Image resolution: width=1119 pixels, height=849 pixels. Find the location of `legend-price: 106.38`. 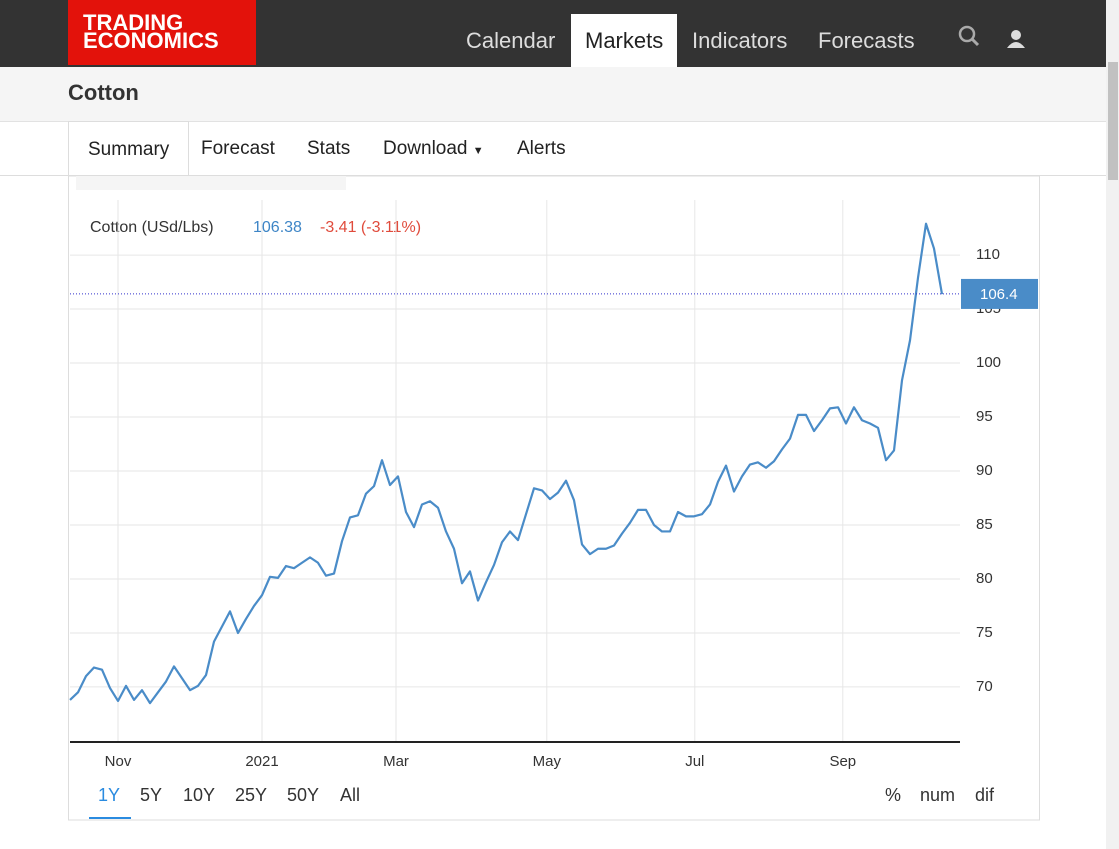

legend-price: 106.38 is located at coordinates (277, 227).